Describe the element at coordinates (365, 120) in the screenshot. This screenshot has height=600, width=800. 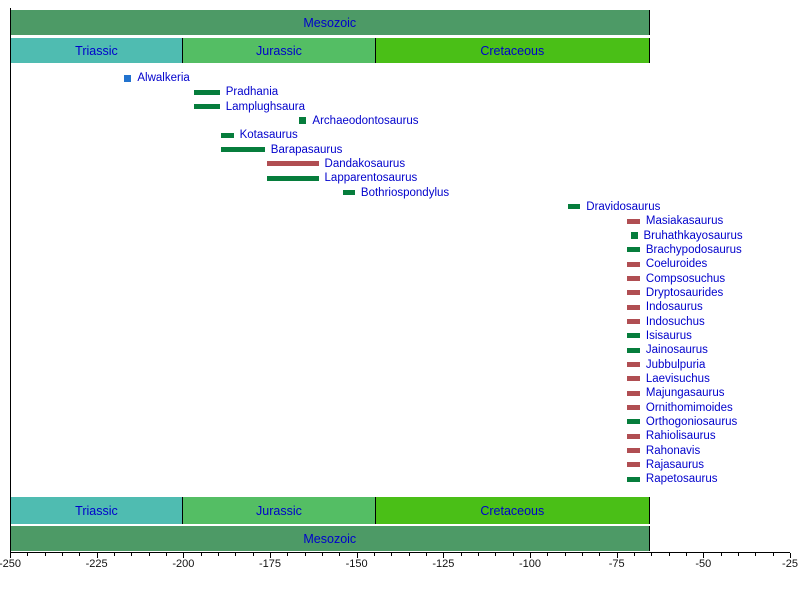
I see `taxon-label-archaeodontosaurus: Archaeodontosaurus` at that location.